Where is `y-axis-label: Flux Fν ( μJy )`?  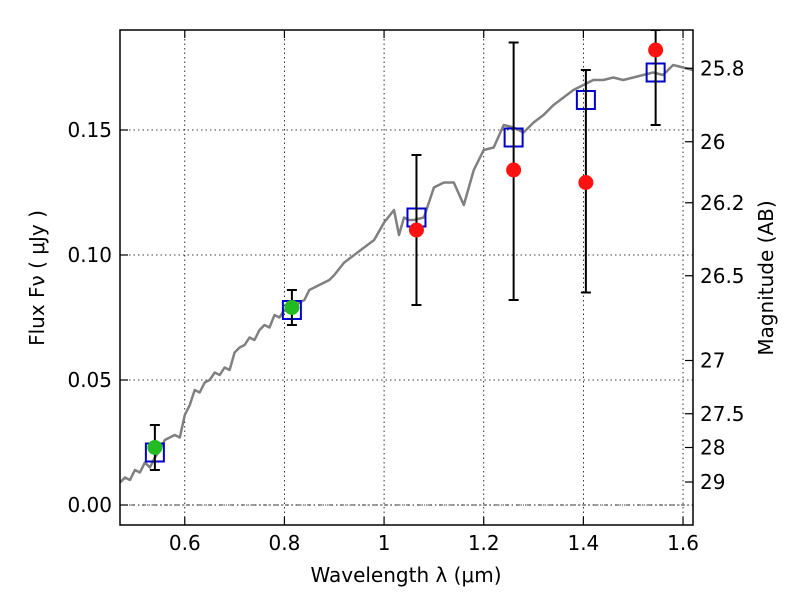 y-axis-label: Flux Fν ( μJy ) is located at coordinates (37, 278).